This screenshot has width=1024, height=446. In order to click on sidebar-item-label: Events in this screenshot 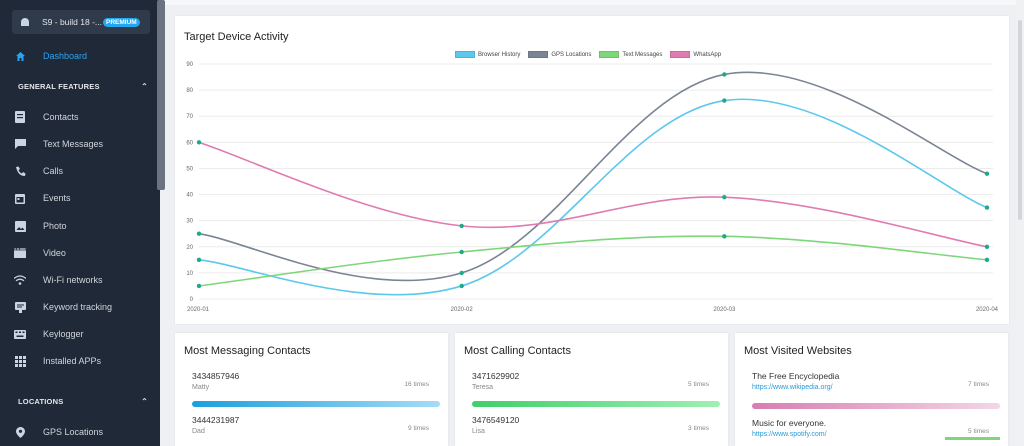, I will do `click(57, 198)`.